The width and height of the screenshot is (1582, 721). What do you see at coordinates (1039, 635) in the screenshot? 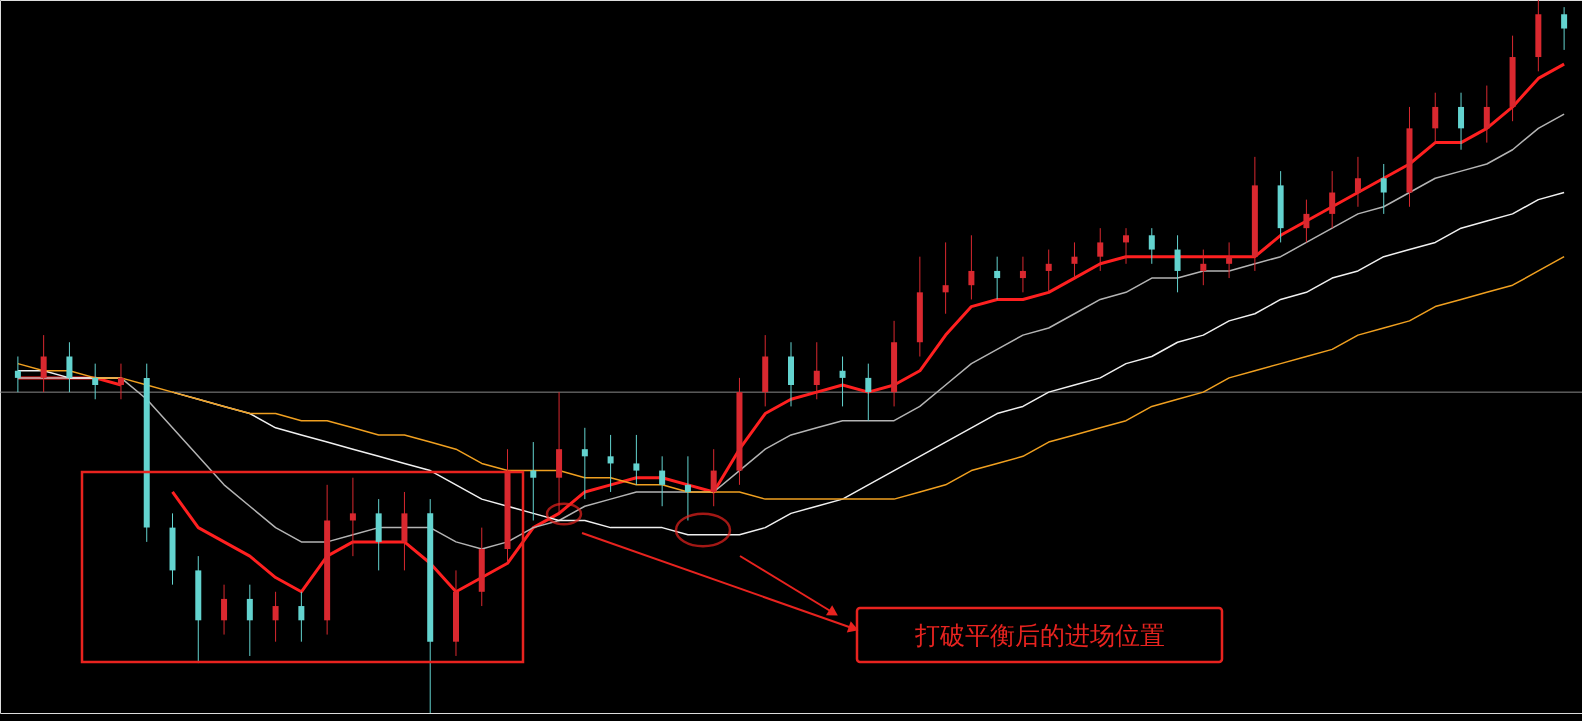
I see `annotation: 打破平衡后的进场位置` at bounding box center [1039, 635].